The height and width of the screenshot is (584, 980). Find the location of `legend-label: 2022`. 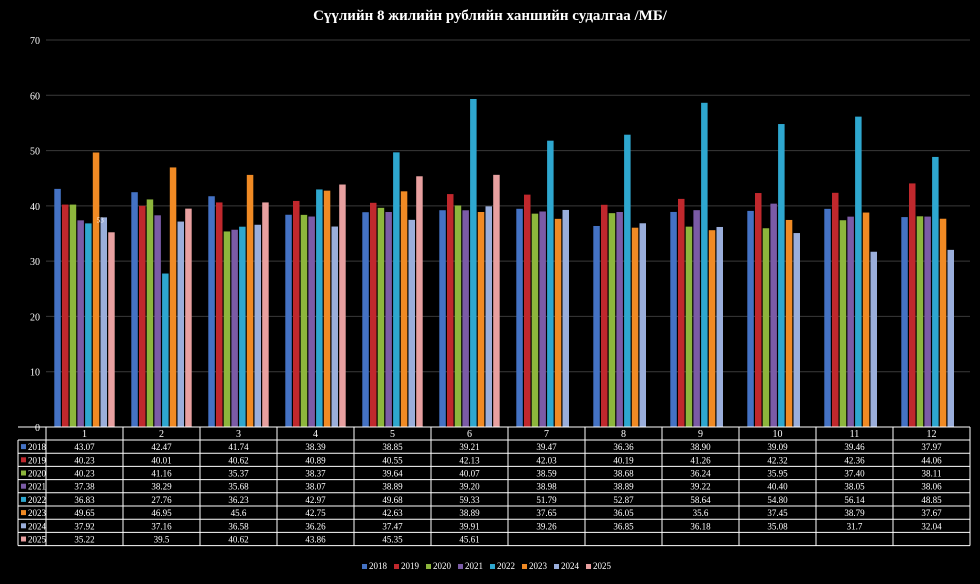

legend-label: 2022 is located at coordinates (506, 566).